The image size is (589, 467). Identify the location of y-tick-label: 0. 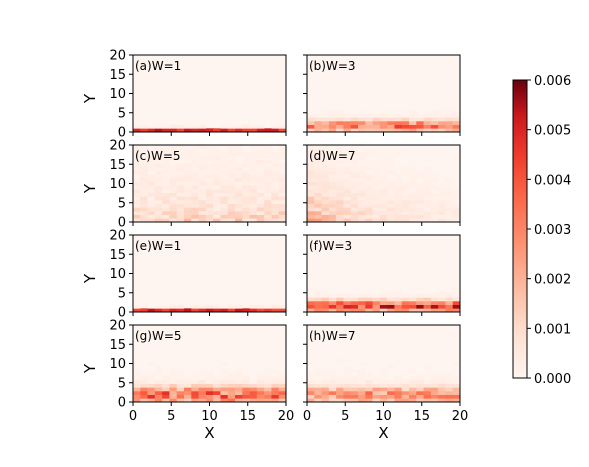
(122, 403).